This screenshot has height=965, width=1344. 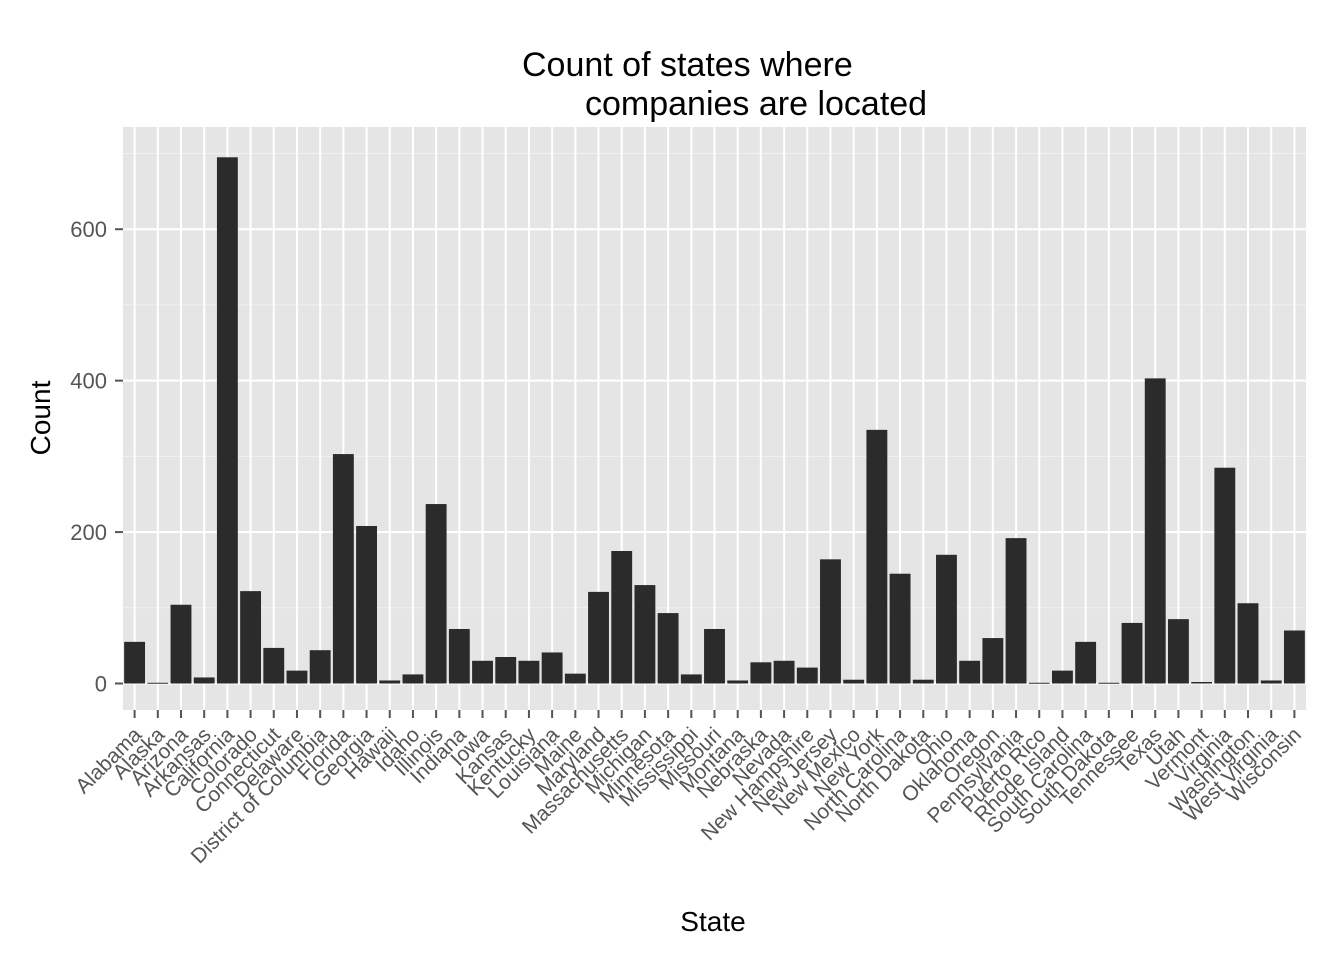 I want to click on bar-new-mexico, so click(x=854, y=681).